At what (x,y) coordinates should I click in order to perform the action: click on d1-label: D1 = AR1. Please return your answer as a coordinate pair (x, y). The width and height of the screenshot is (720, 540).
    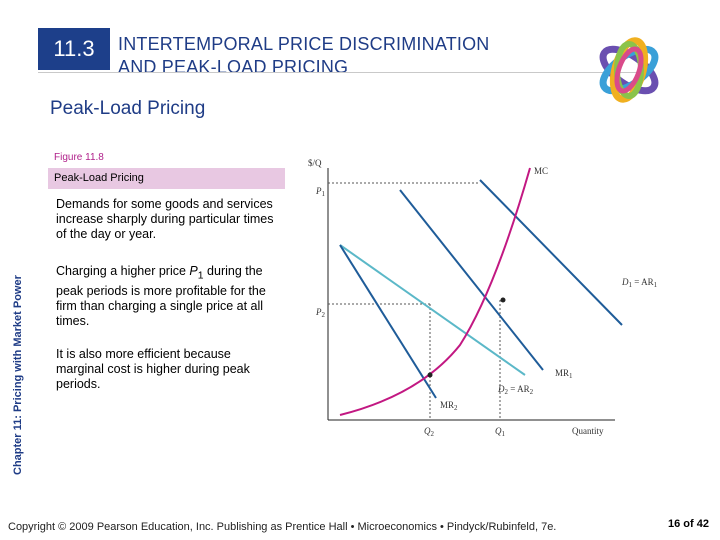
    Looking at the image, I should click on (639, 283).